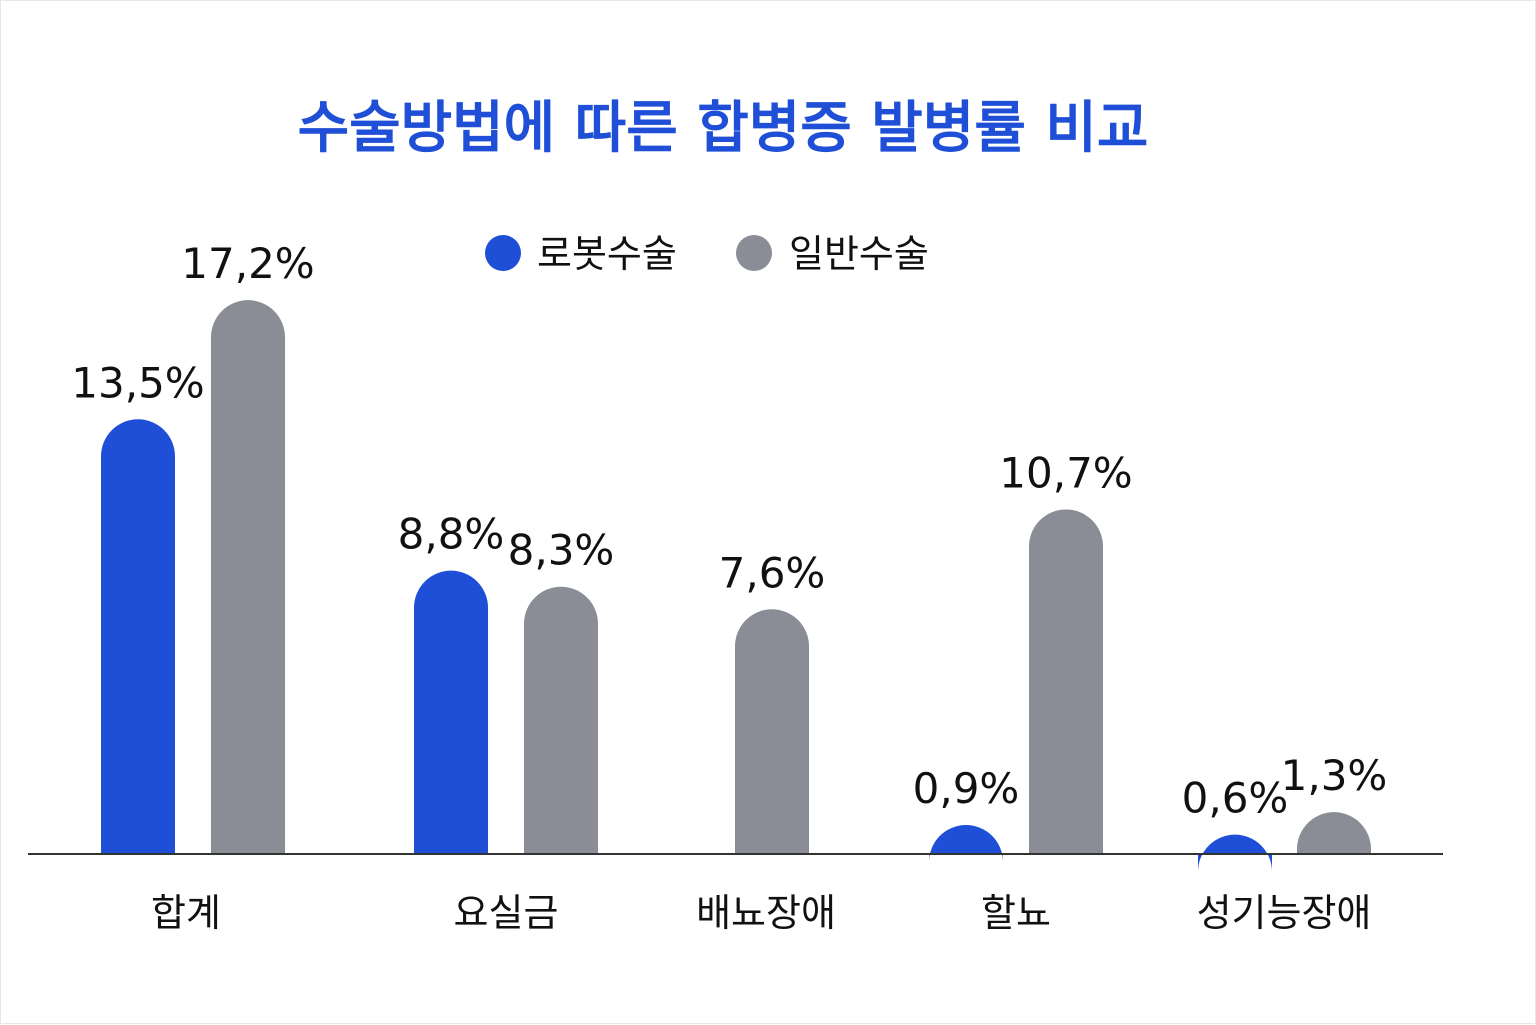 The width and height of the screenshot is (1536, 1025). What do you see at coordinates (503, 253) in the screenshot?
I see `legend-marker-robot` at bounding box center [503, 253].